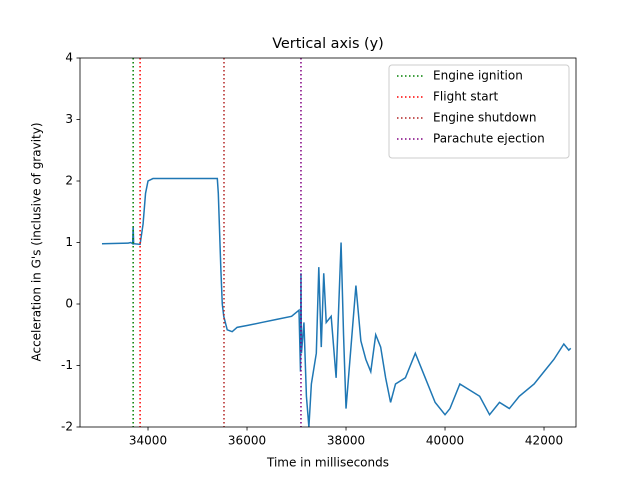  What do you see at coordinates (69, 181) in the screenshot?
I see `y-tick-label: 2` at bounding box center [69, 181].